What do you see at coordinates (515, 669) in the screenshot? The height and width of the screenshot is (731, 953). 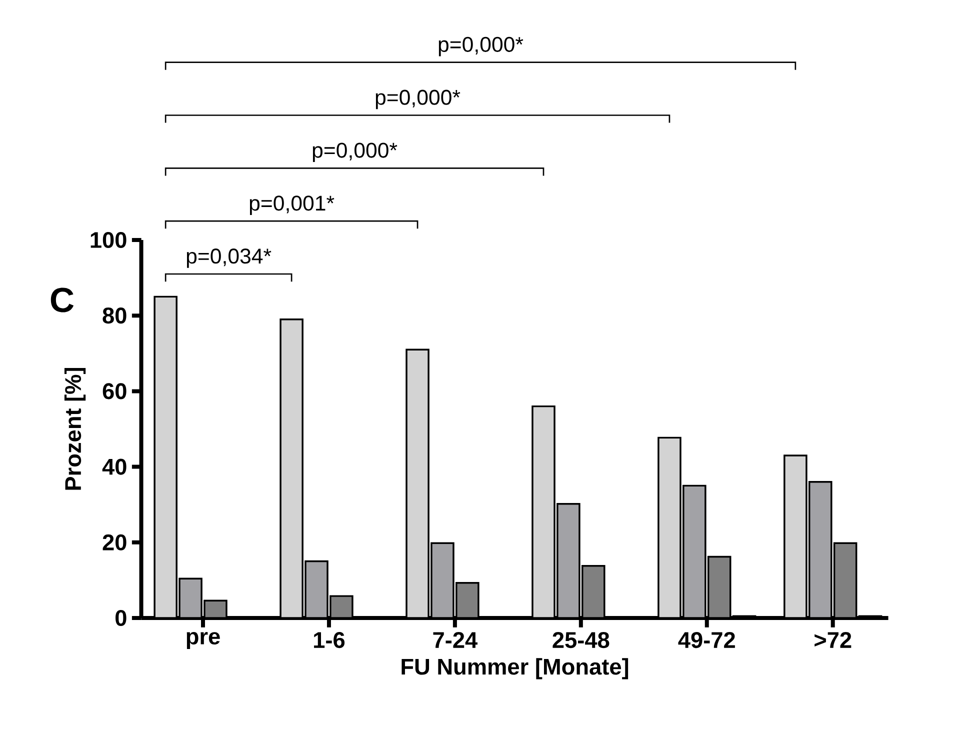 I see `x-axis-title: FU Nummer [Monate]` at bounding box center [515, 669].